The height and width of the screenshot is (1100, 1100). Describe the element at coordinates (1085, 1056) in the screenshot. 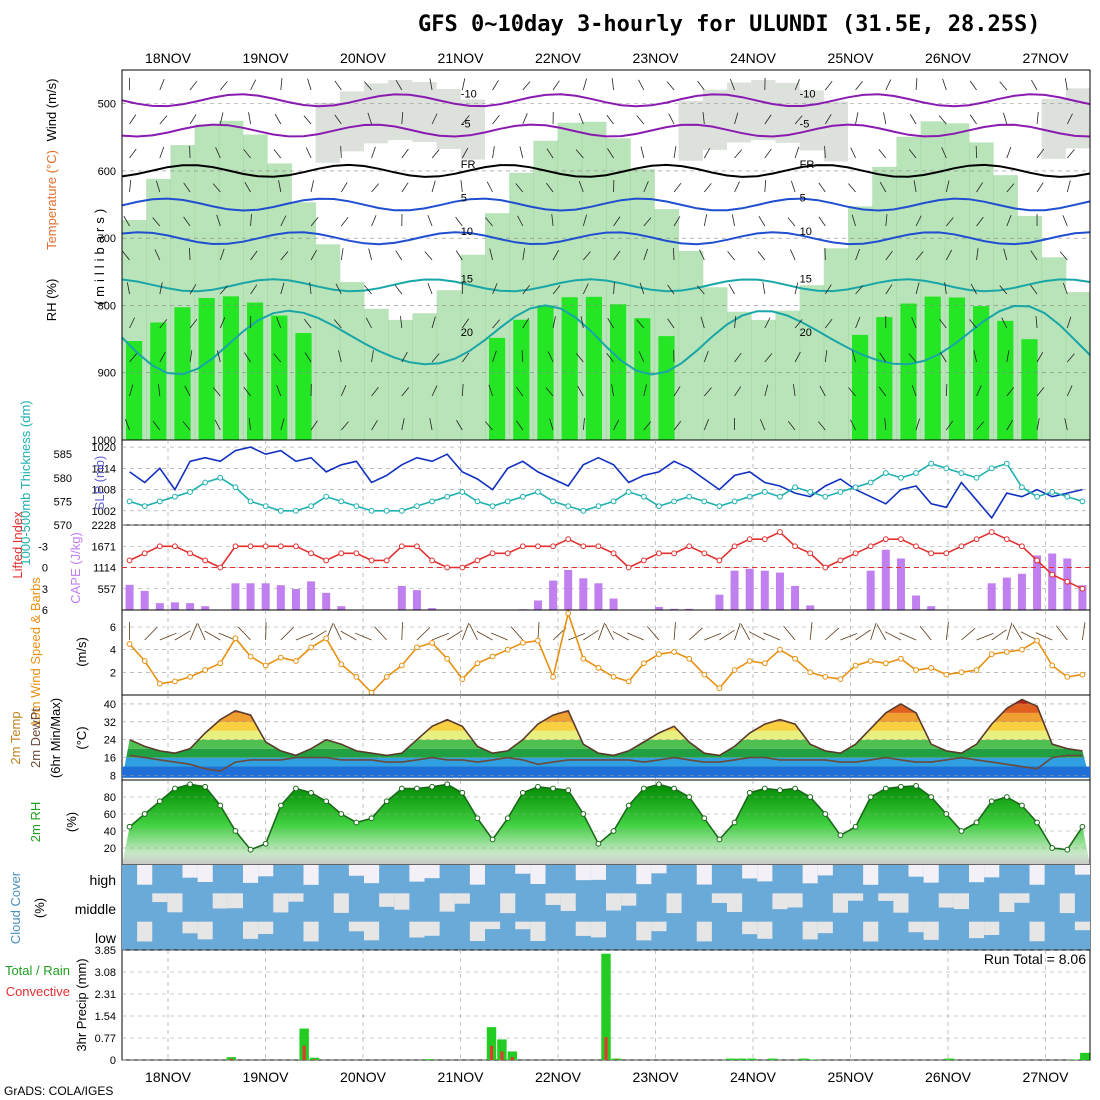

I see `precip-total-bar` at that location.